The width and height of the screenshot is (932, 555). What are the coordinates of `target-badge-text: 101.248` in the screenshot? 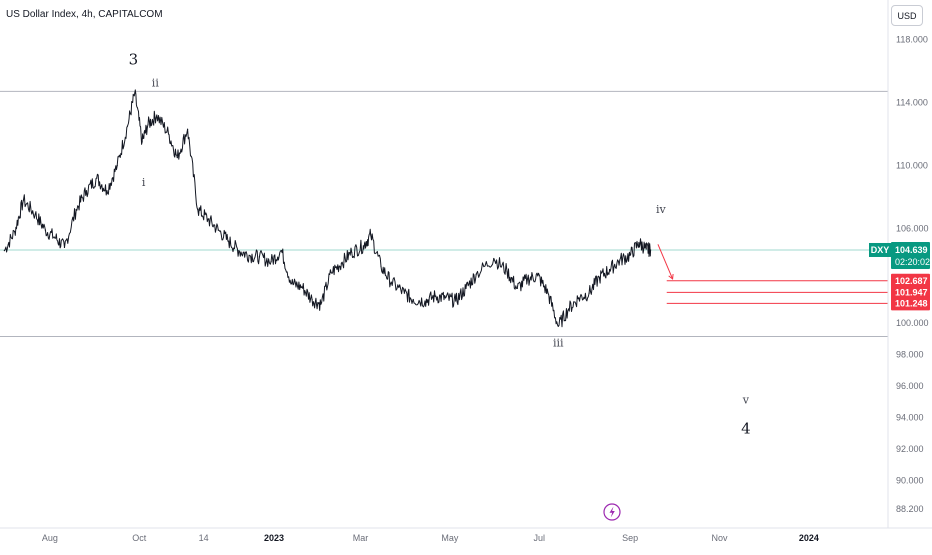 It's located at (911, 303).